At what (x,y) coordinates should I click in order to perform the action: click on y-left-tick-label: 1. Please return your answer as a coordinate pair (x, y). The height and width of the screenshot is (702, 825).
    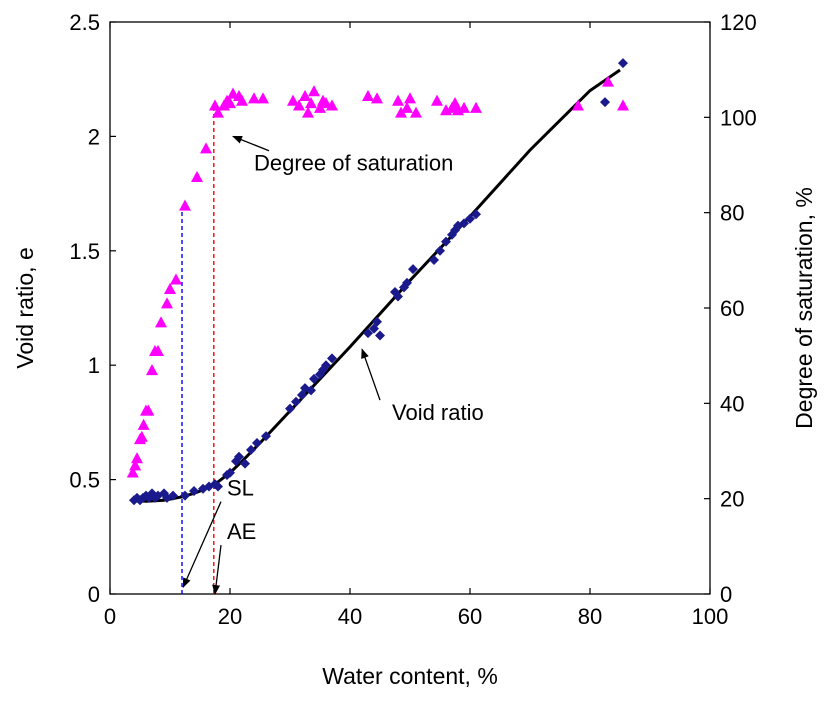
    Looking at the image, I should click on (94, 365).